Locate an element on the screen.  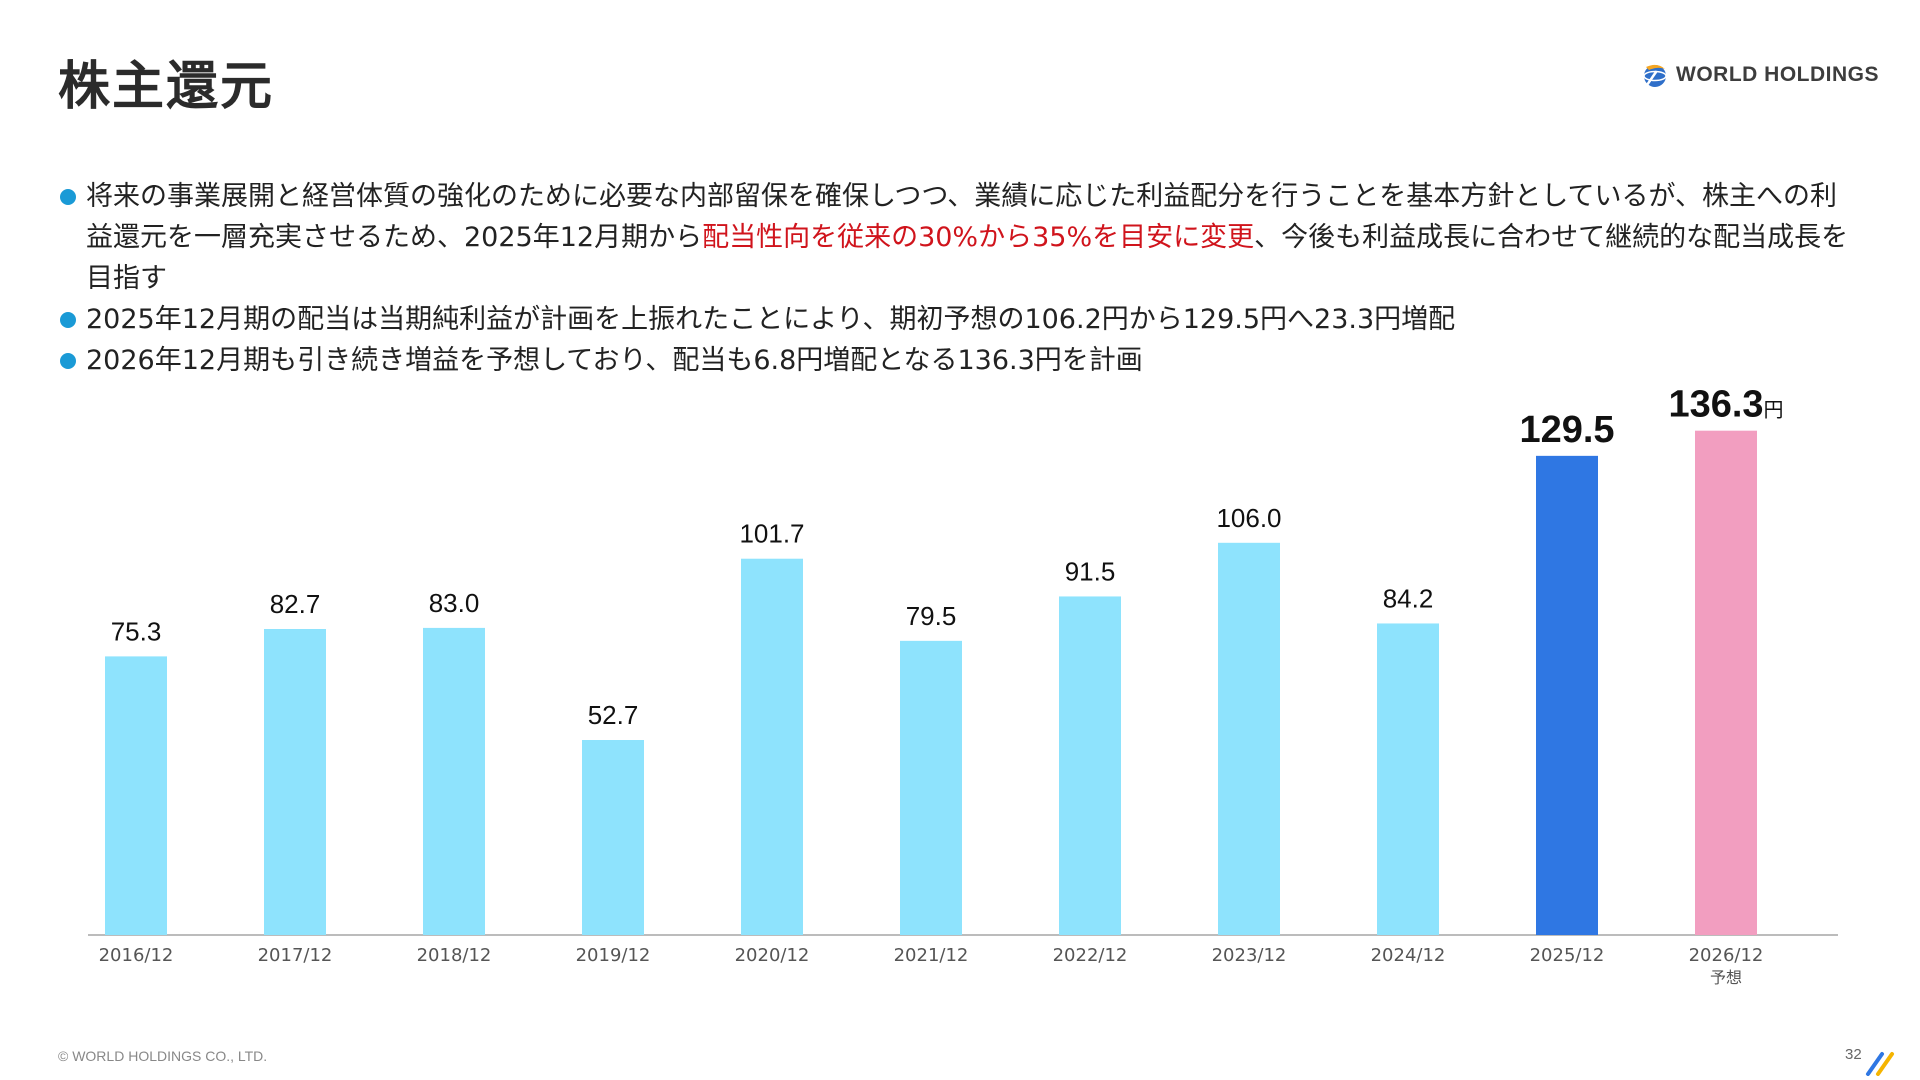
bar-value-label: 75.3 is located at coordinates (136, 631).